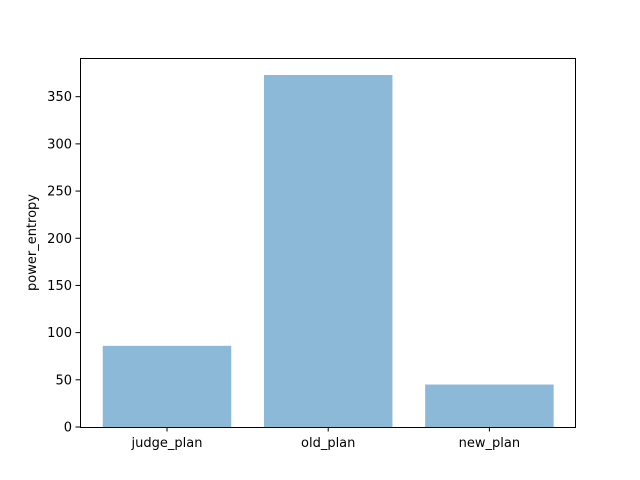 The image size is (640, 480). I want to click on y-tick-label: 300, so click(59, 144).